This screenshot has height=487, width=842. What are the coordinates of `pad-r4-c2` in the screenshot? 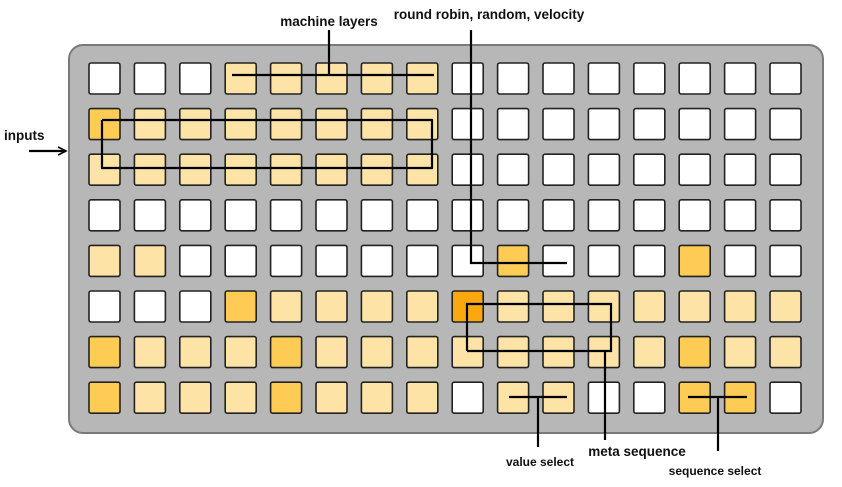 It's located at (149, 215).